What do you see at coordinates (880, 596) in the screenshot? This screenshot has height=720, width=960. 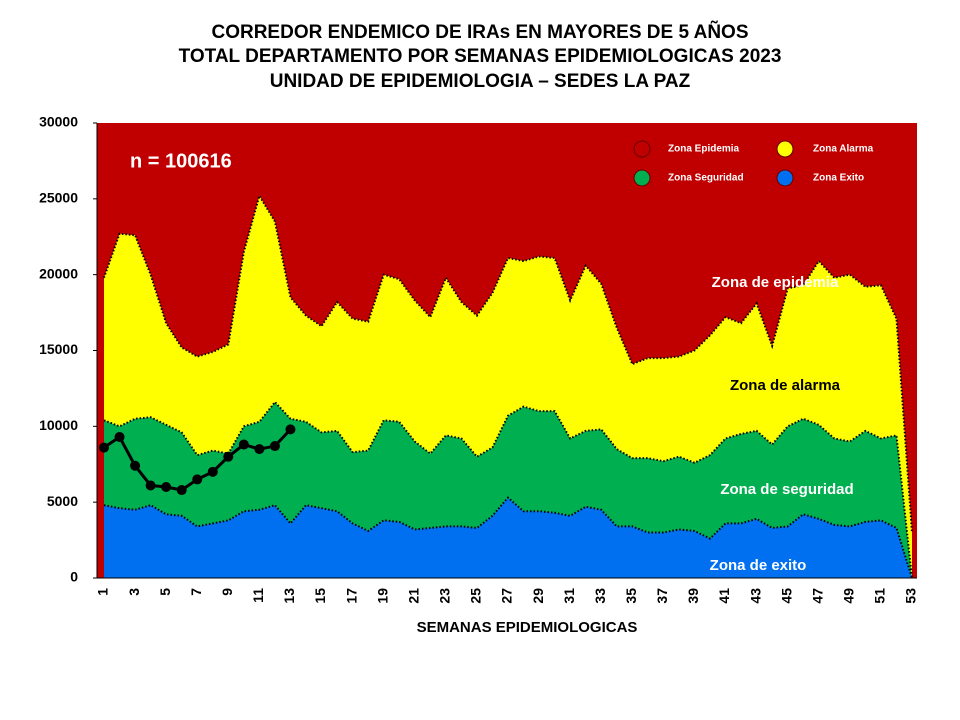 I see `x-tick-label: 51` at bounding box center [880, 596].